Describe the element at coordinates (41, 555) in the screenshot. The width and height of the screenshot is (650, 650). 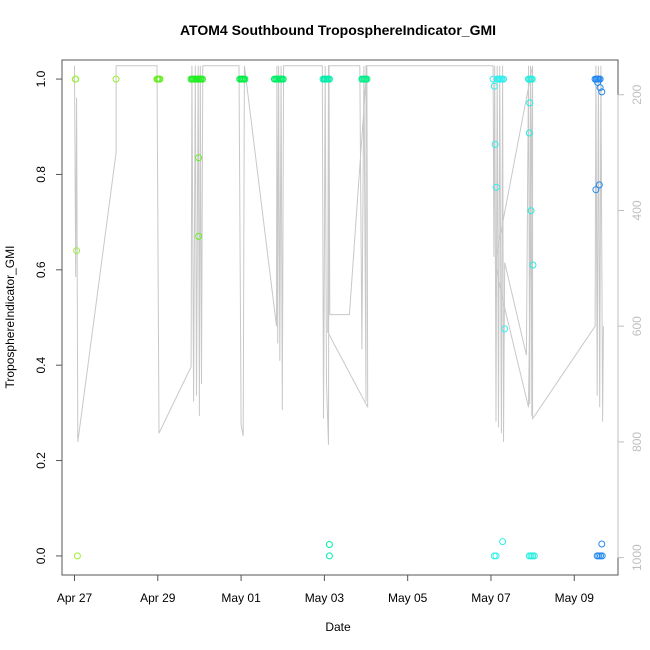
I see `y-tick-label: 0.0` at that location.